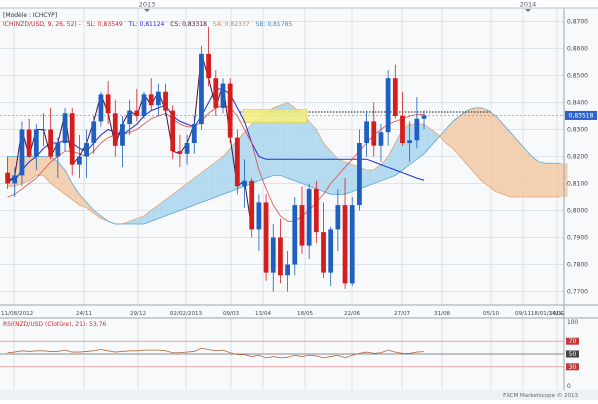 Image resolution: width=598 pixels, height=404 pixels. Describe the element at coordinates (577, 157) in the screenshot. I see `y-tick-label: 0,8200` at that location.